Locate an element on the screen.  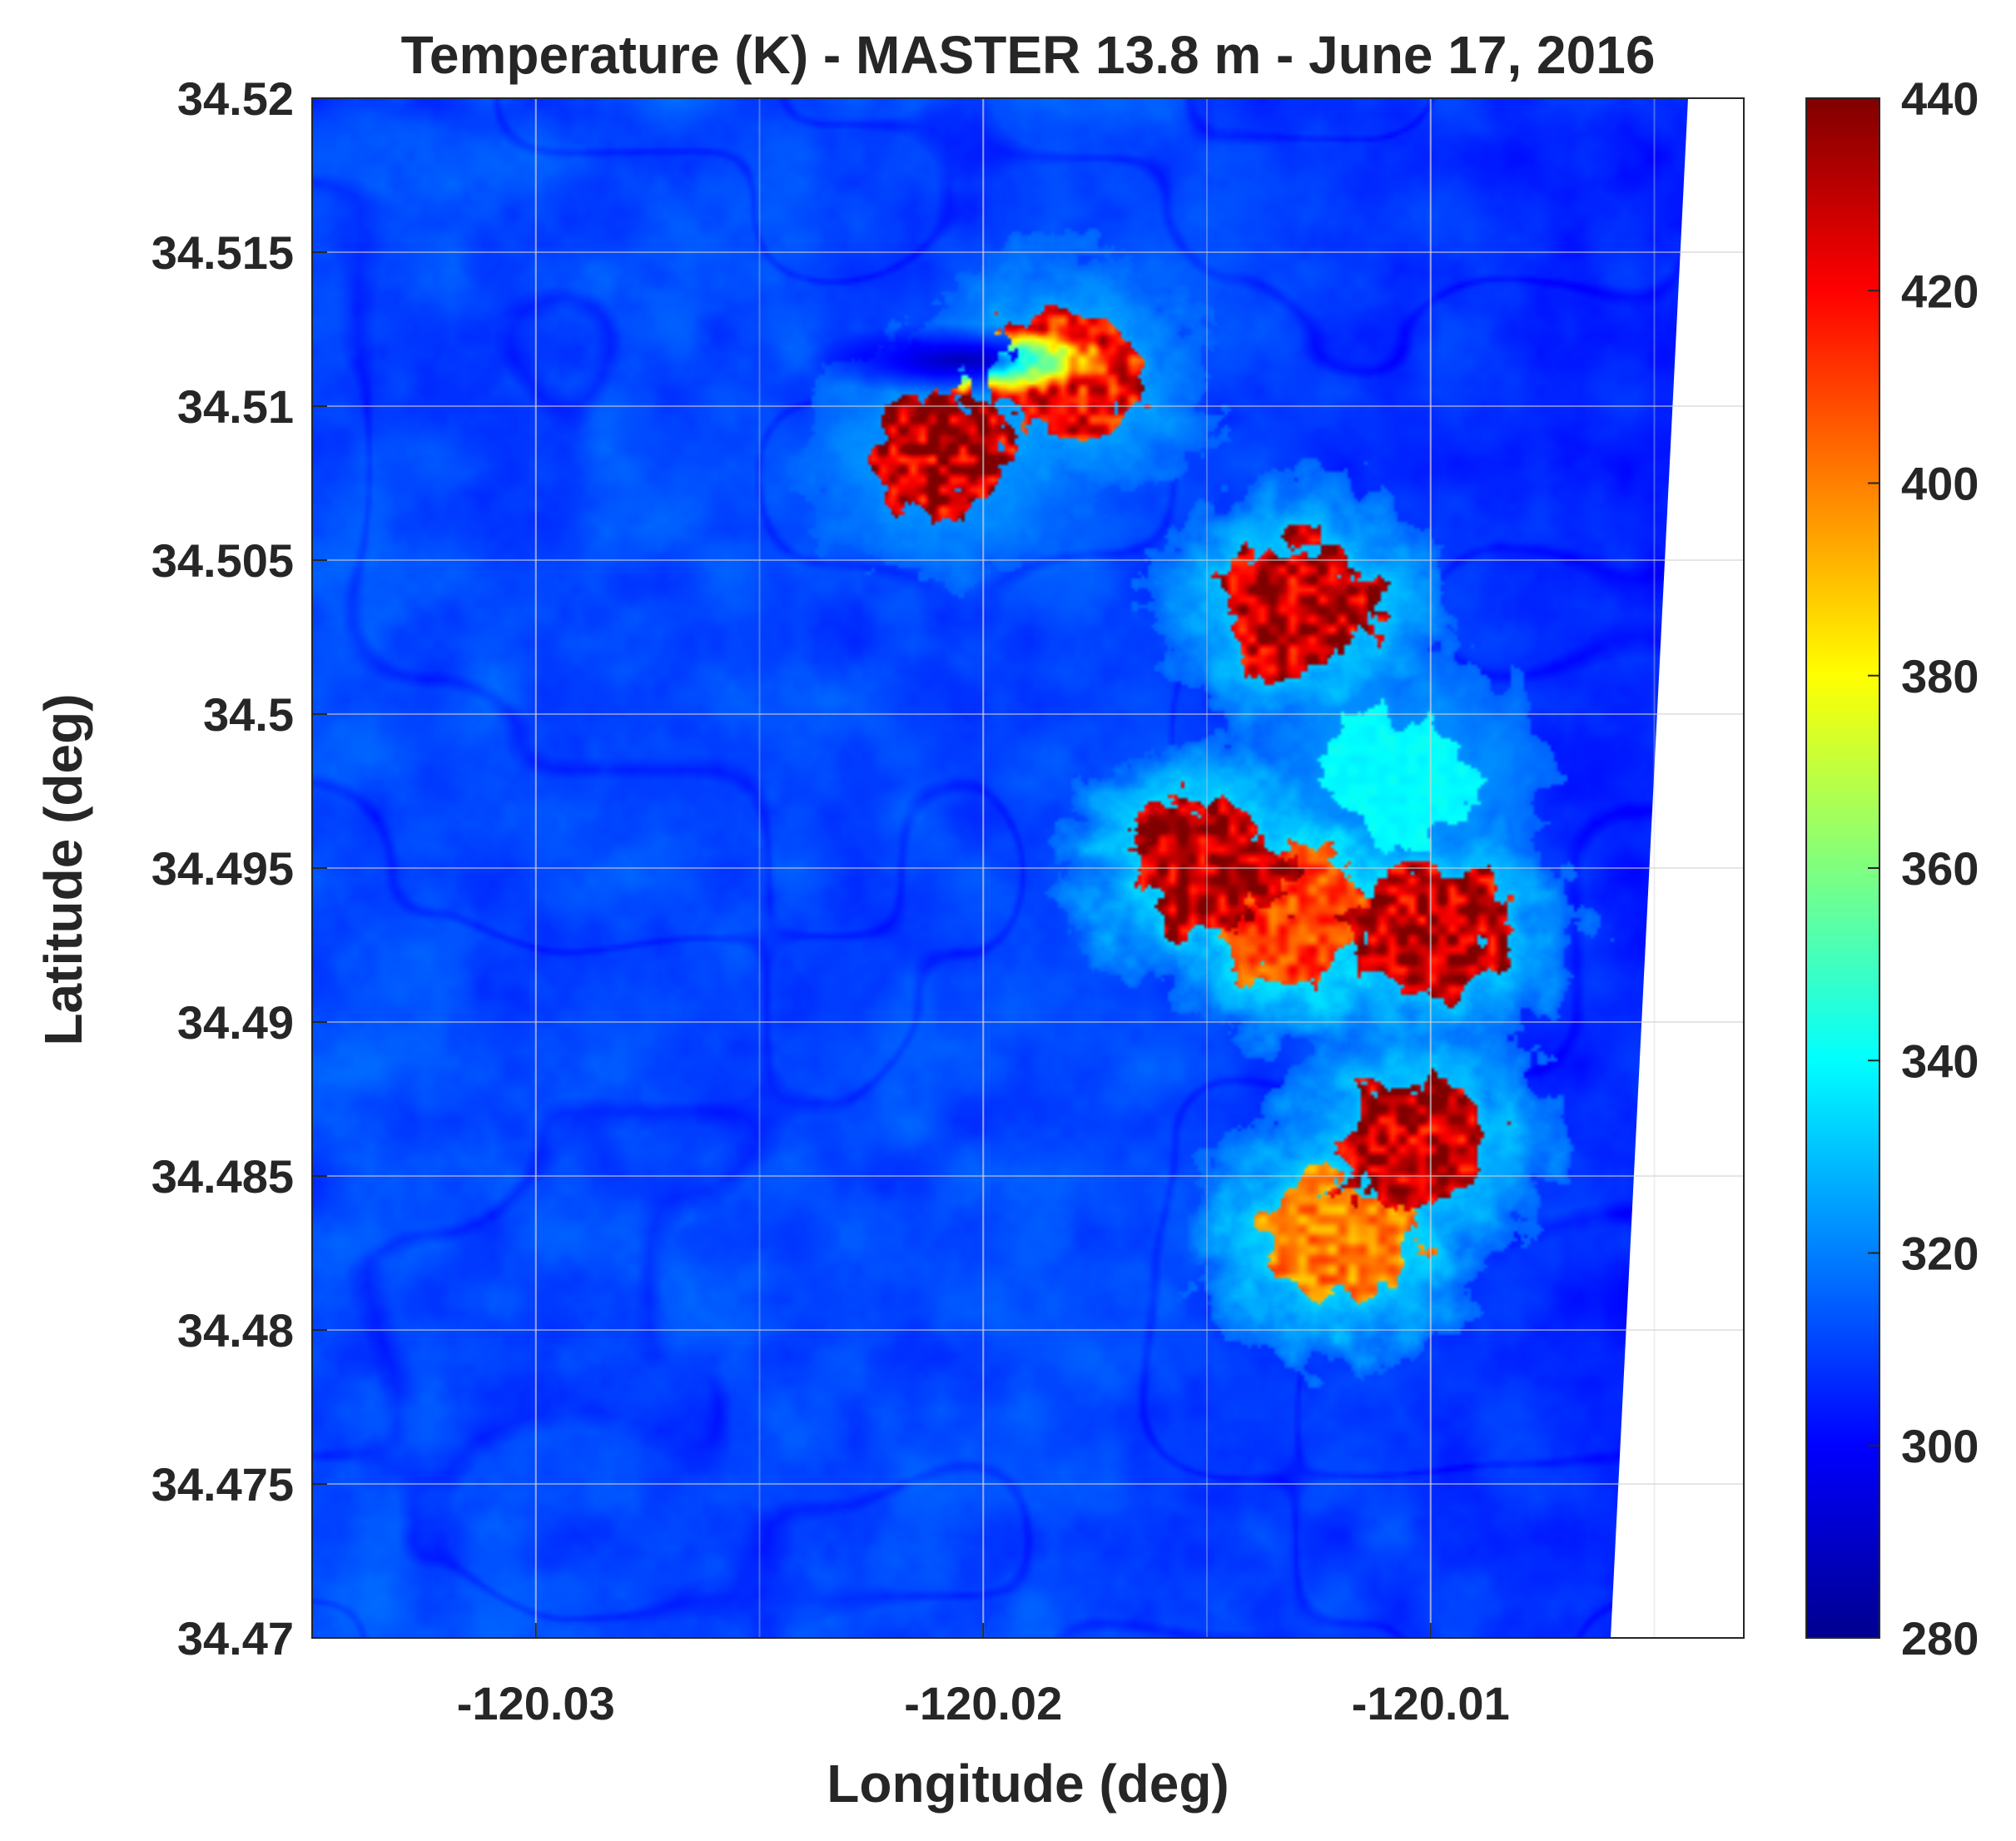
y-tick-label: 34.475 is located at coordinates (222, 1484).